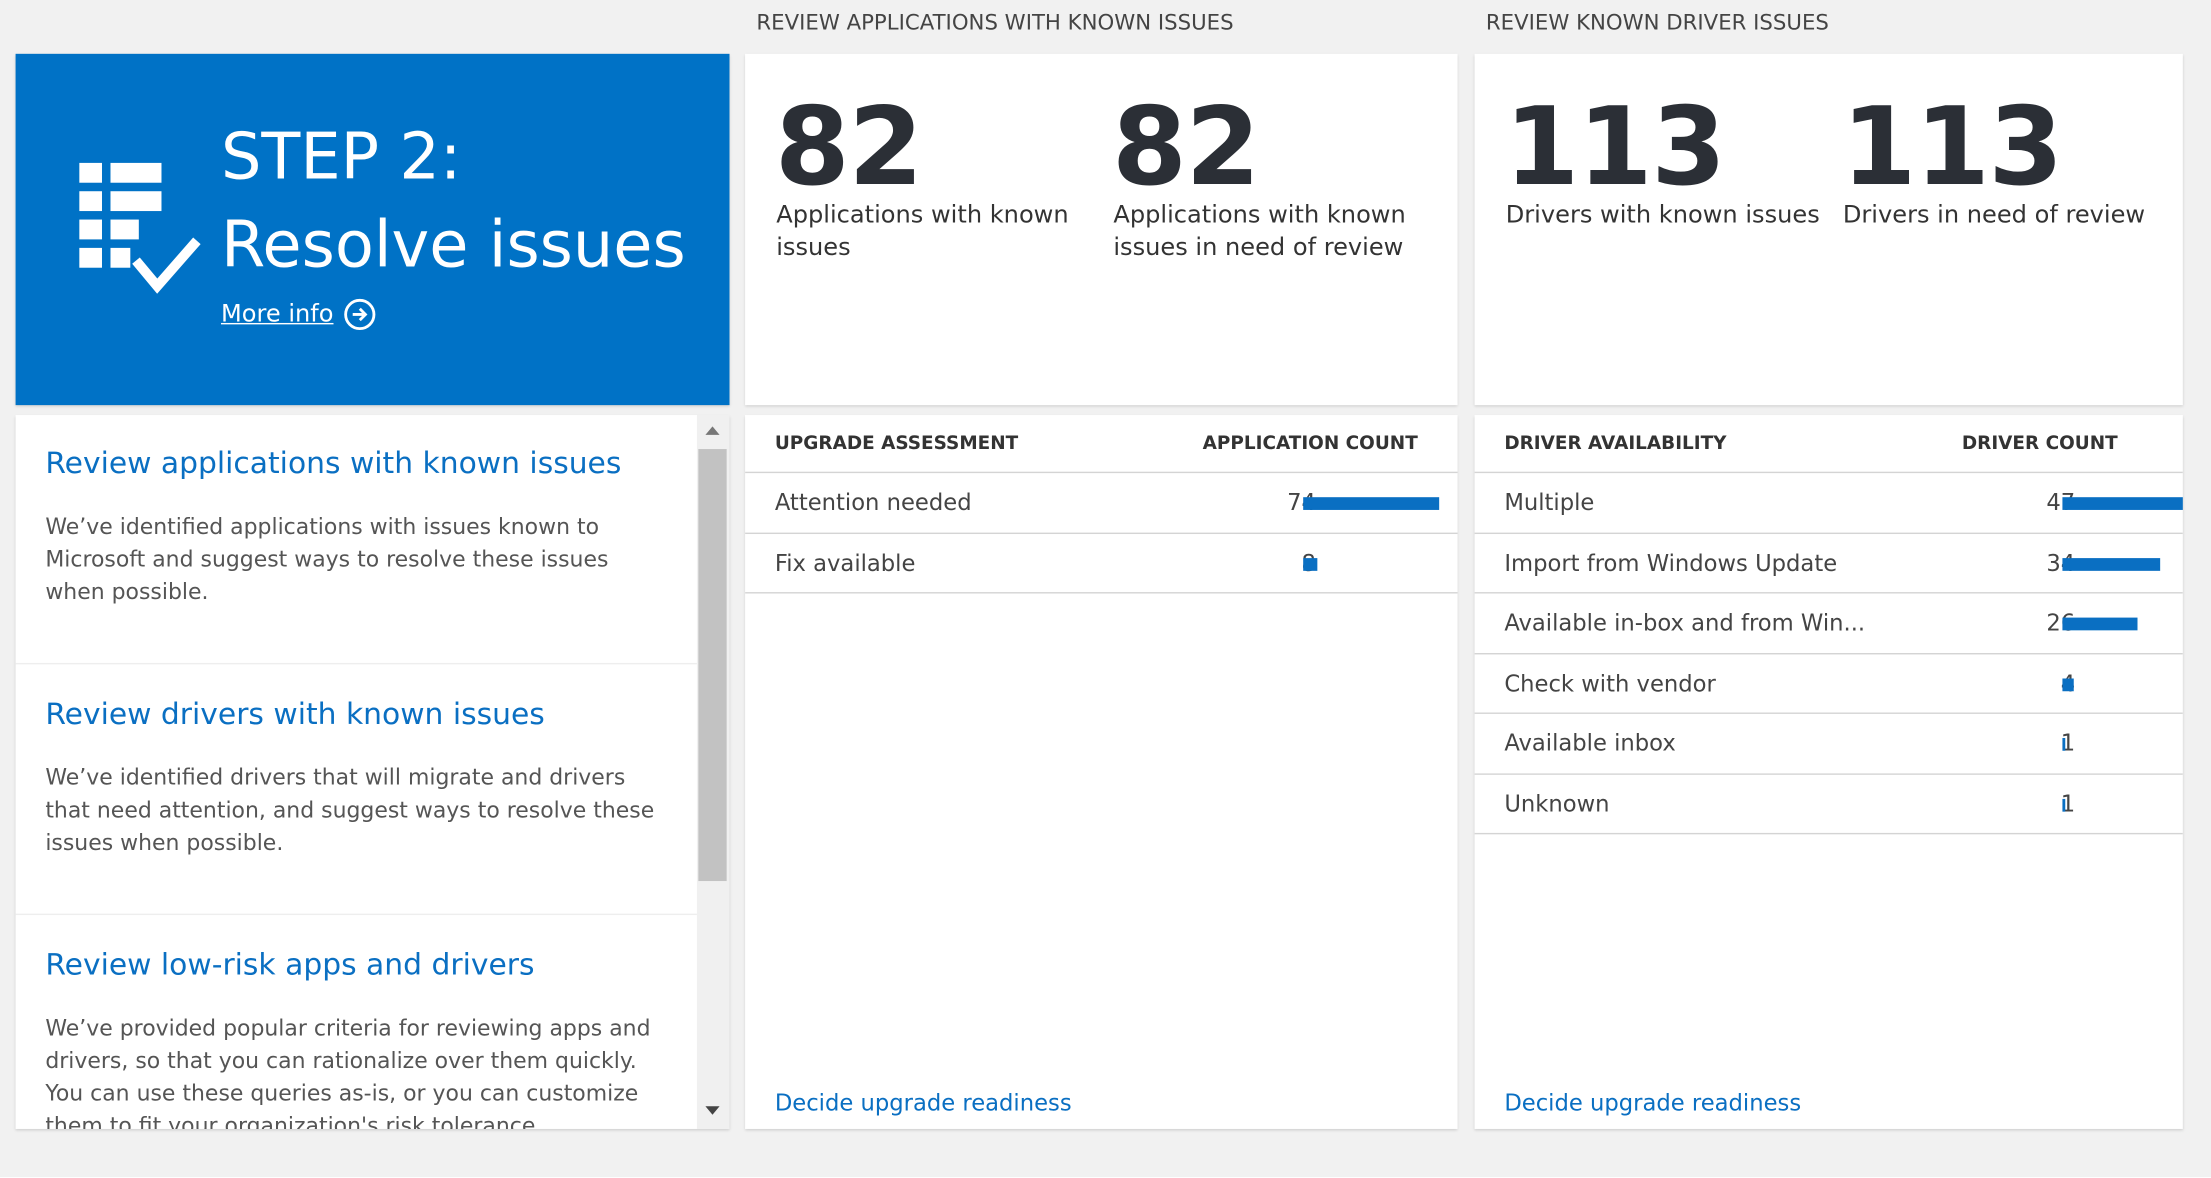  I want to click on panel-heading: REVIEW APPLICATIONS WITH KNOWN ISSUES, so click(995, 22).